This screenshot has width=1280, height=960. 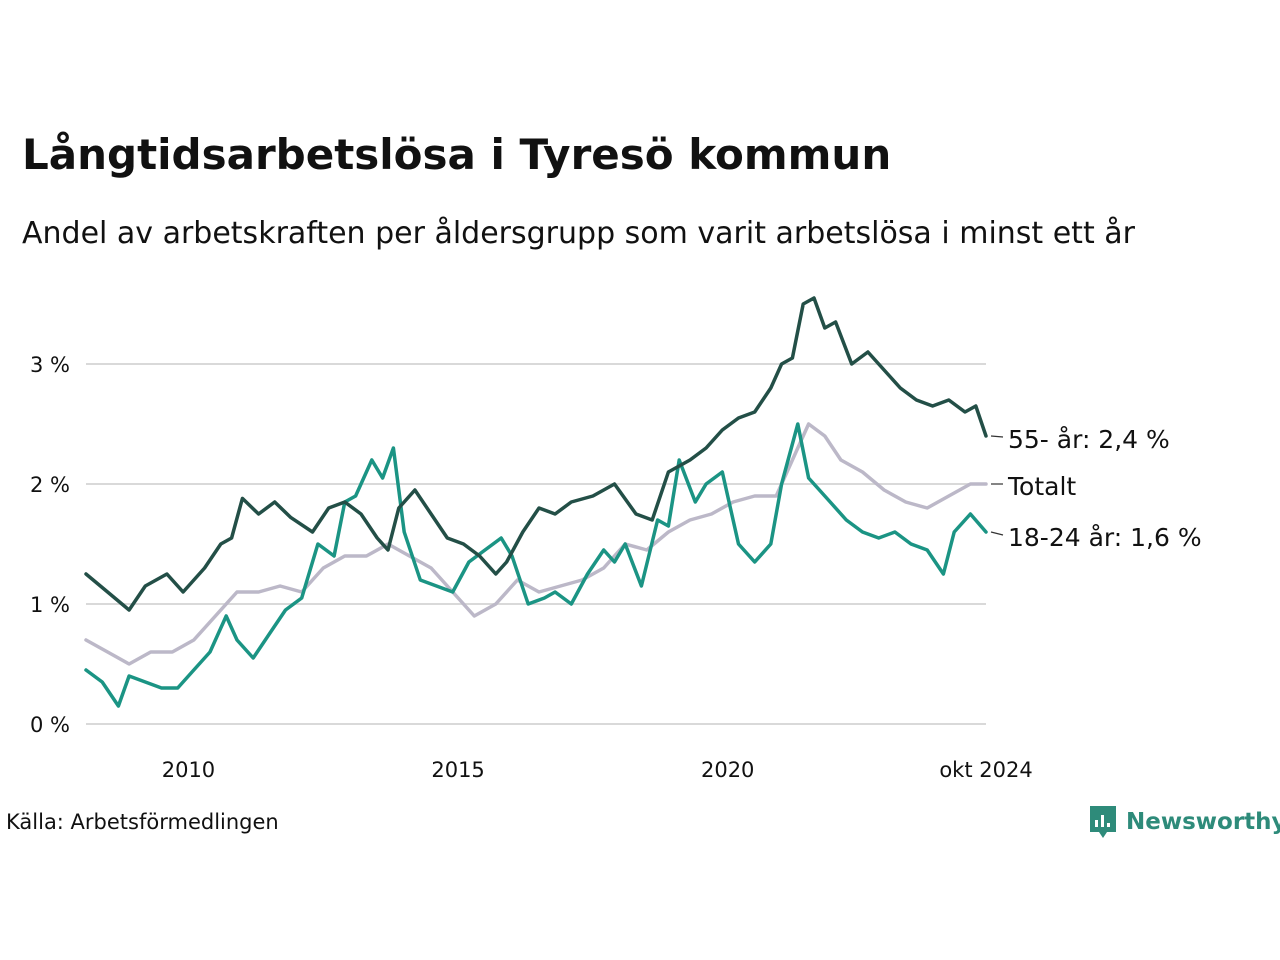 What do you see at coordinates (50, 545) in the screenshot?
I see `y-tick-labels: 0 % 1 % 2 % 3 %` at bounding box center [50, 545].